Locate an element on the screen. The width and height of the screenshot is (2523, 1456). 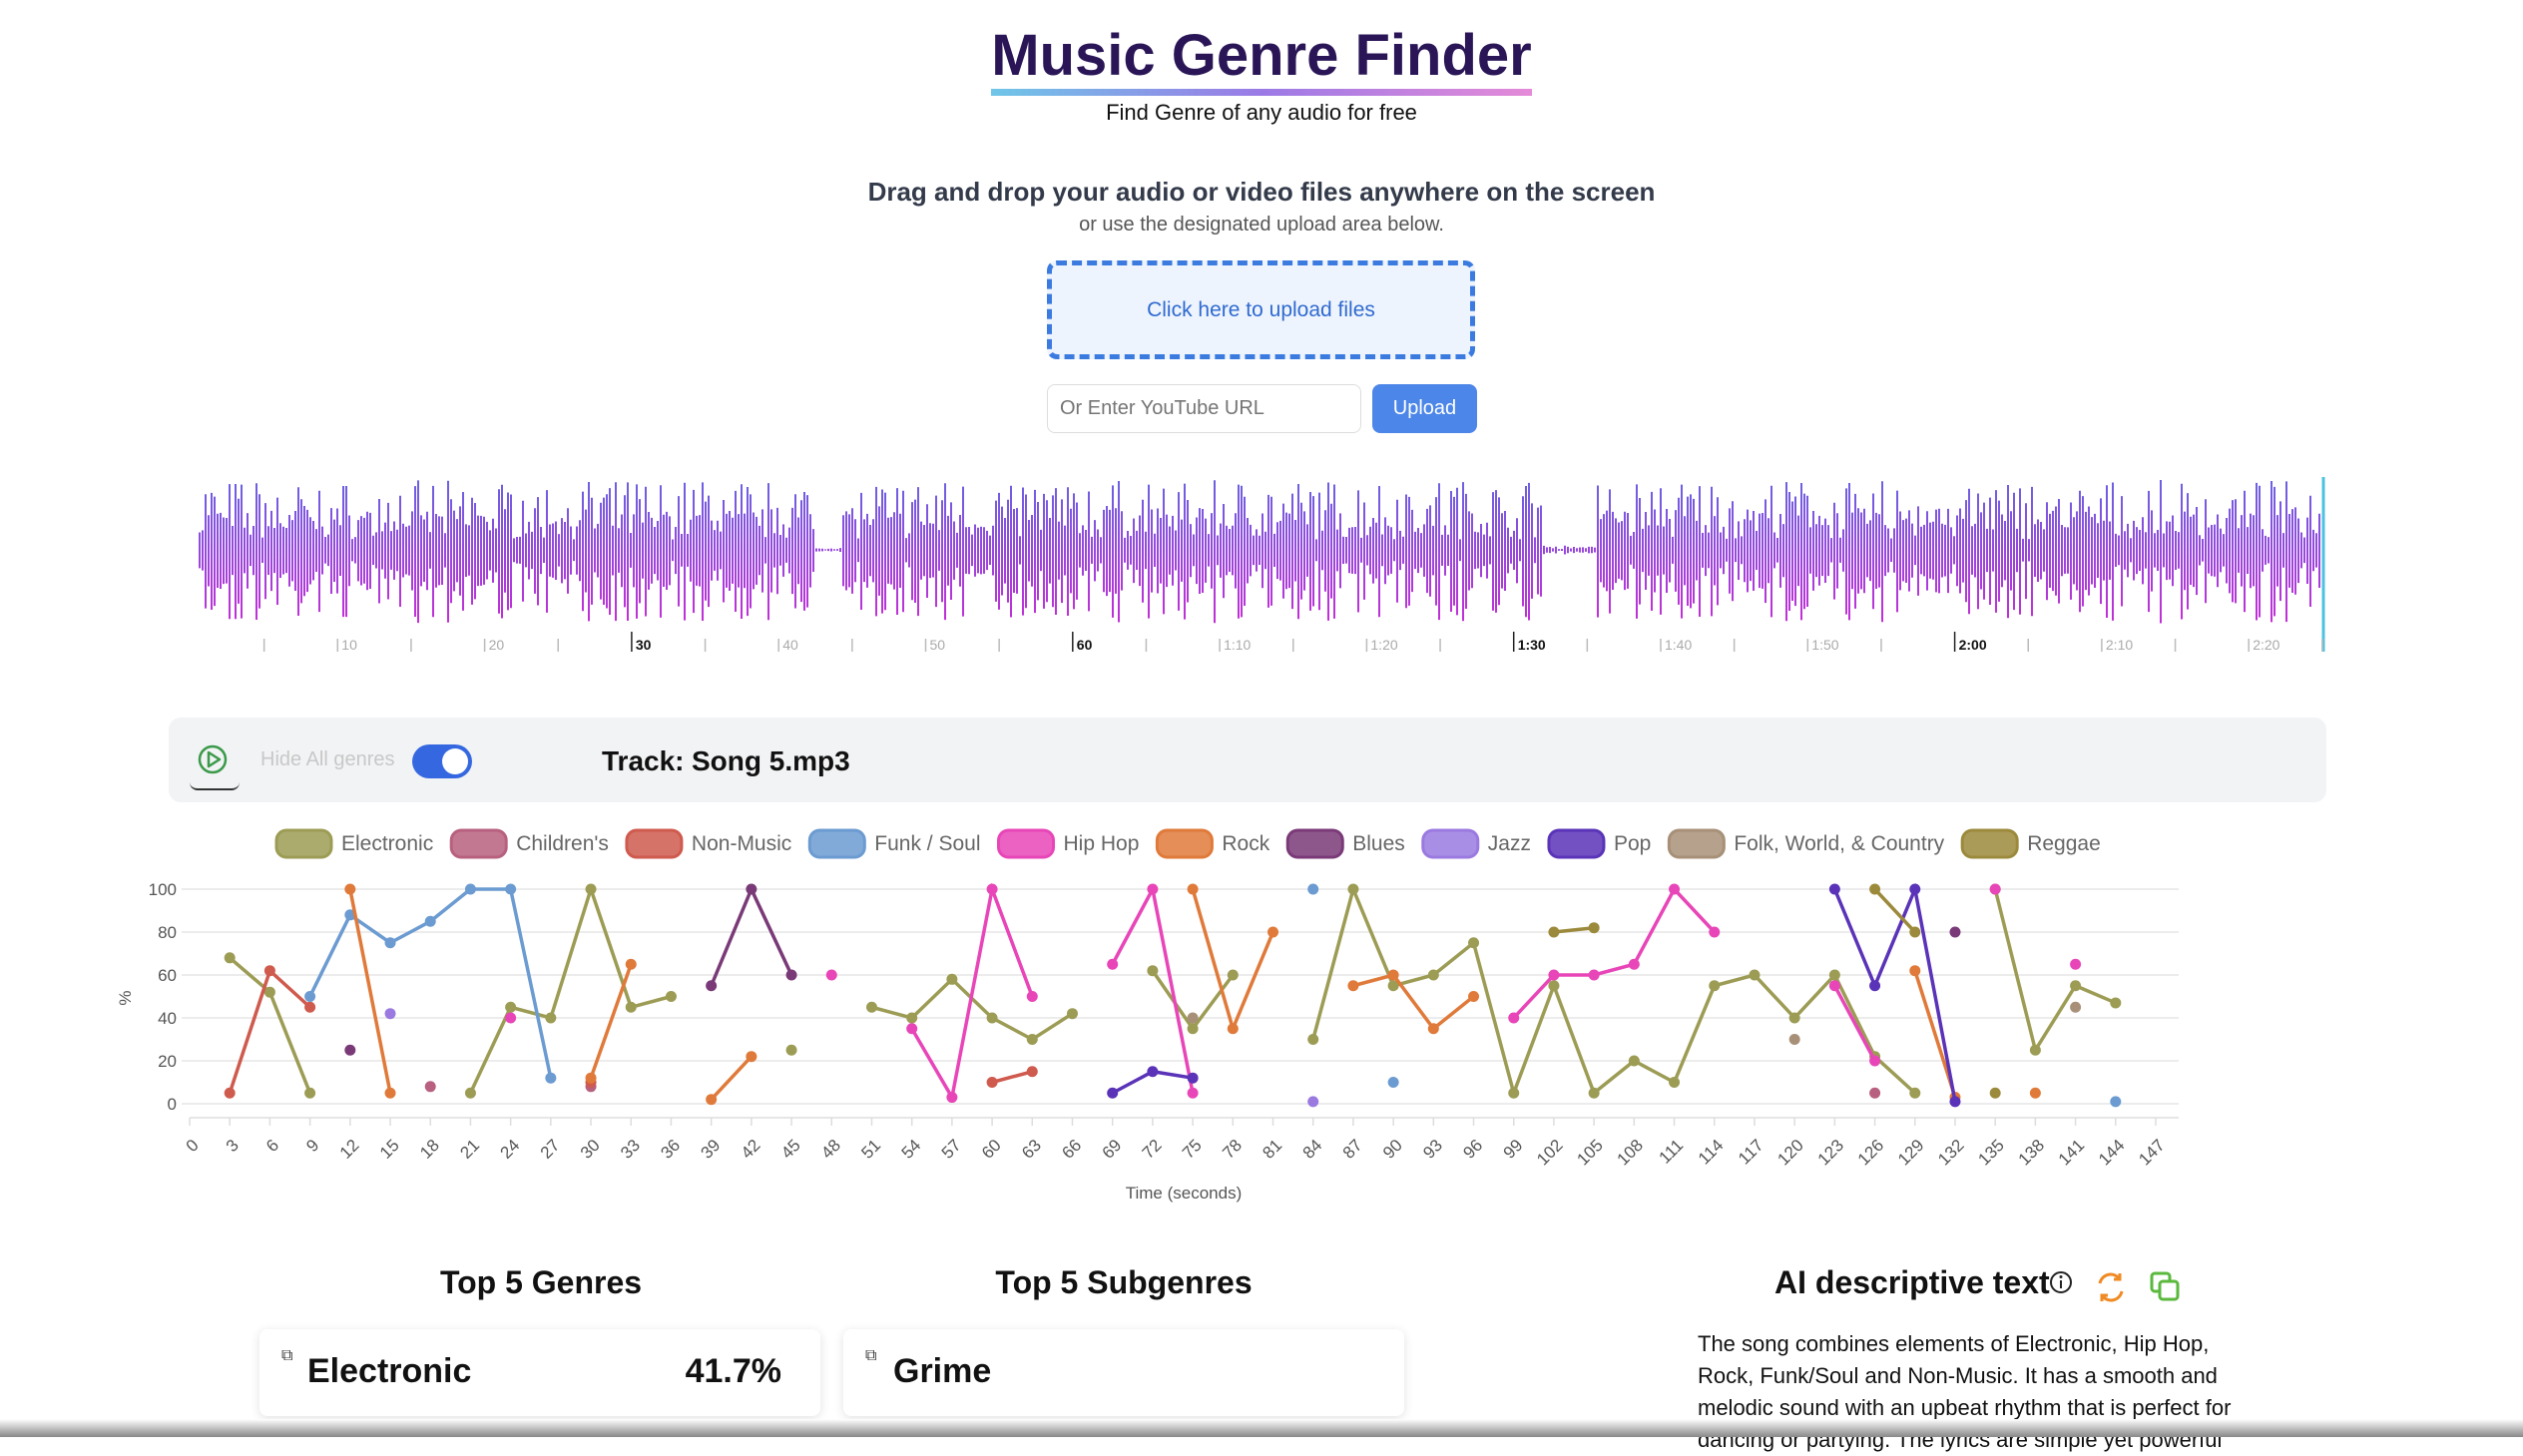
x-tick-label: 63 is located at coordinates (1032, 1149).